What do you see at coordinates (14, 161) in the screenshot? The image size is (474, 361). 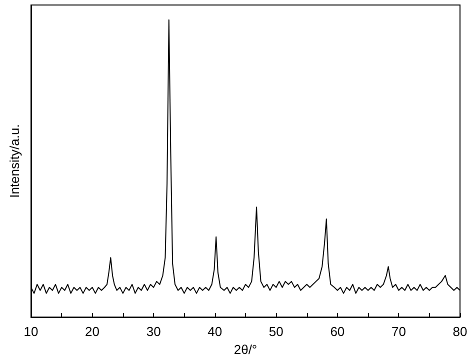 I see `y-axis-title: Intensity/a.u.` at bounding box center [14, 161].